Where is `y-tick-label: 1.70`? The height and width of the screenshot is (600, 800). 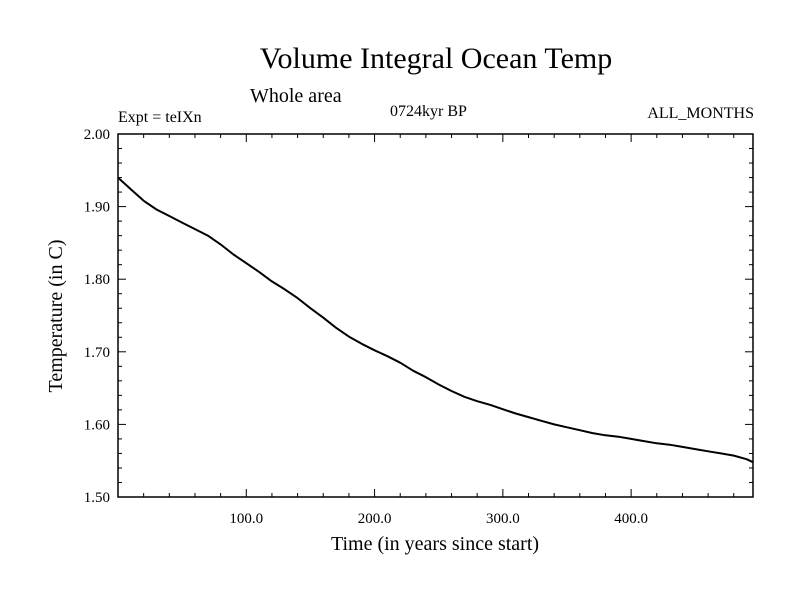 y-tick-label: 1.70 is located at coordinates (97, 353).